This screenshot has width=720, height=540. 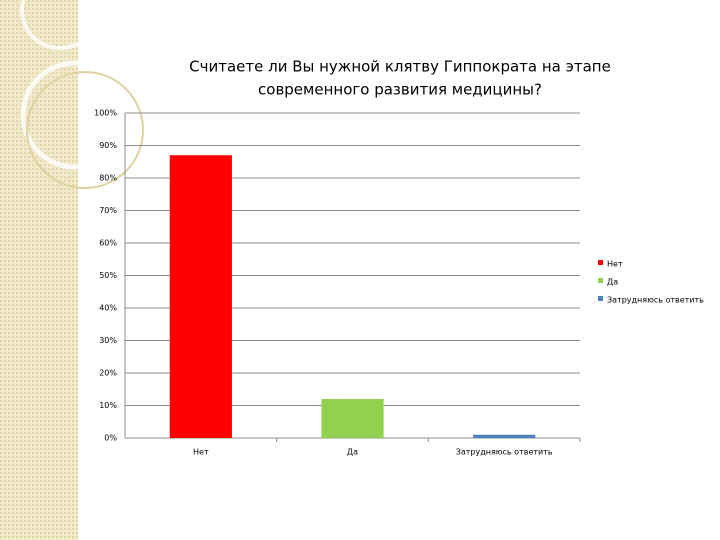 I want to click on legend-label: Да, so click(x=612, y=282).